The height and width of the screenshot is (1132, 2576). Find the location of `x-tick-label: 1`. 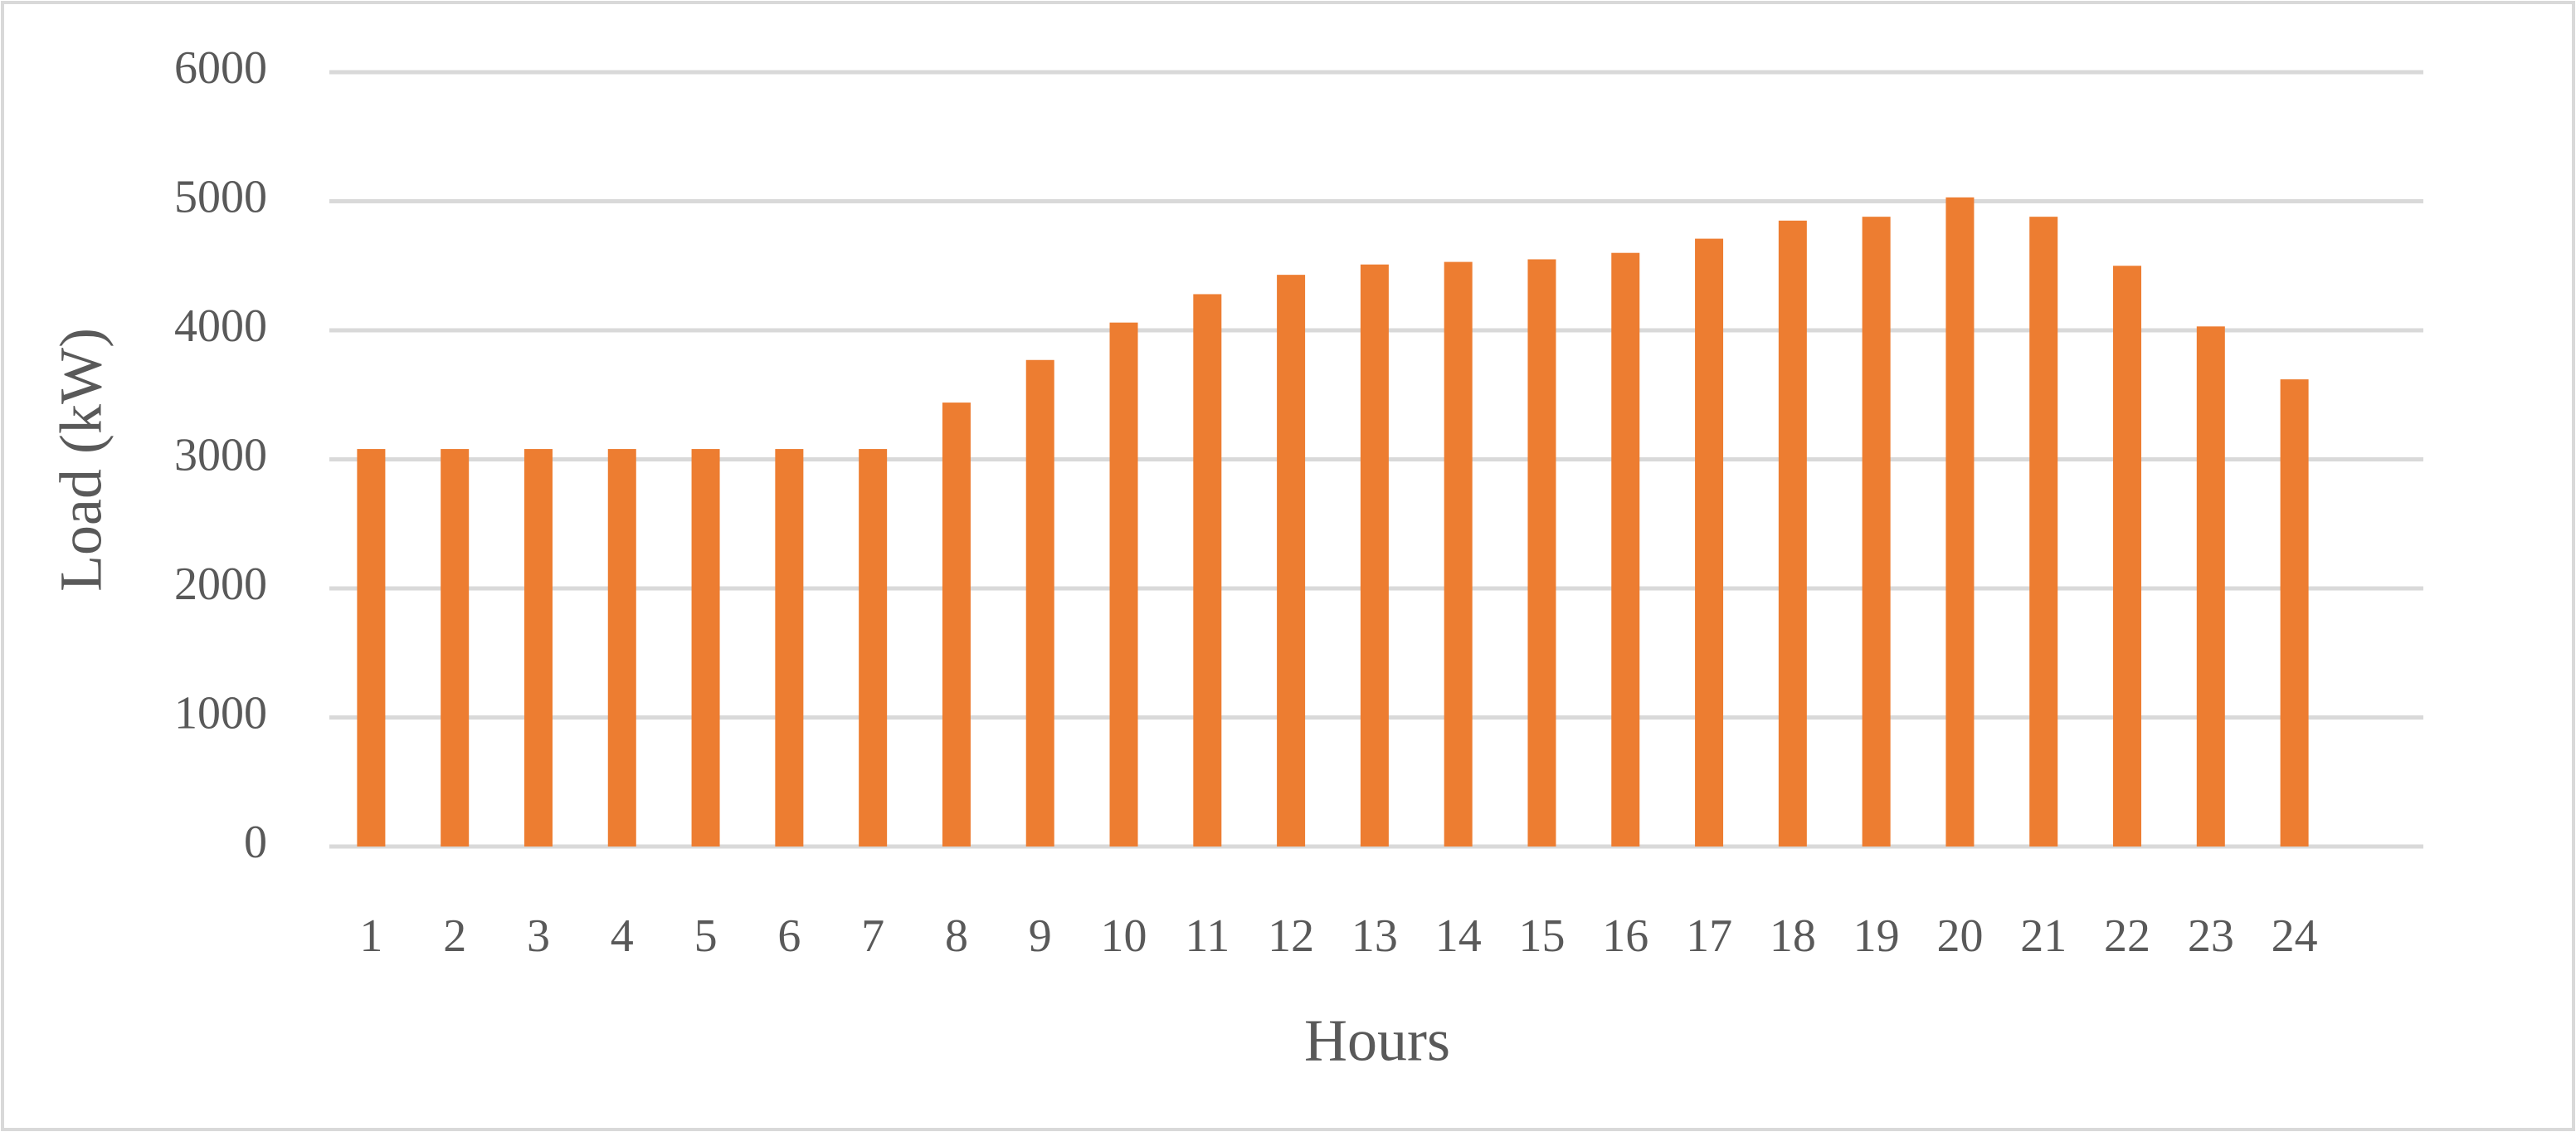

x-tick-label: 1 is located at coordinates (370, 936).